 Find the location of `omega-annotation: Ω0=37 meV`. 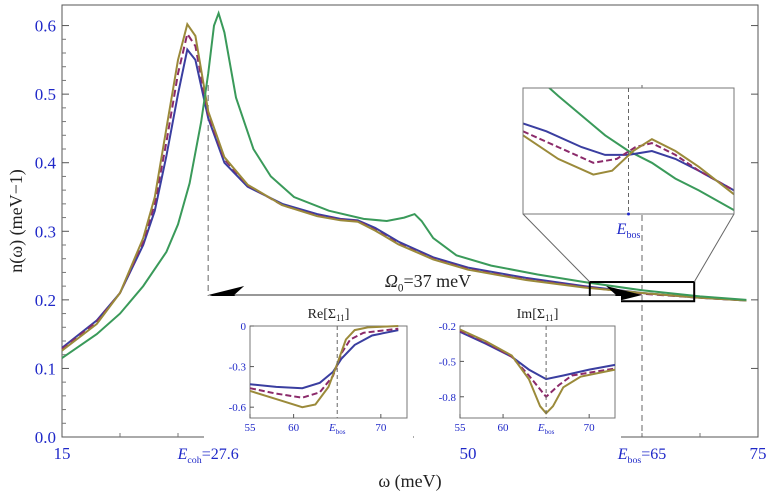

omega-annotation: Ω0=37 meV is located at coordinates (428, 283).